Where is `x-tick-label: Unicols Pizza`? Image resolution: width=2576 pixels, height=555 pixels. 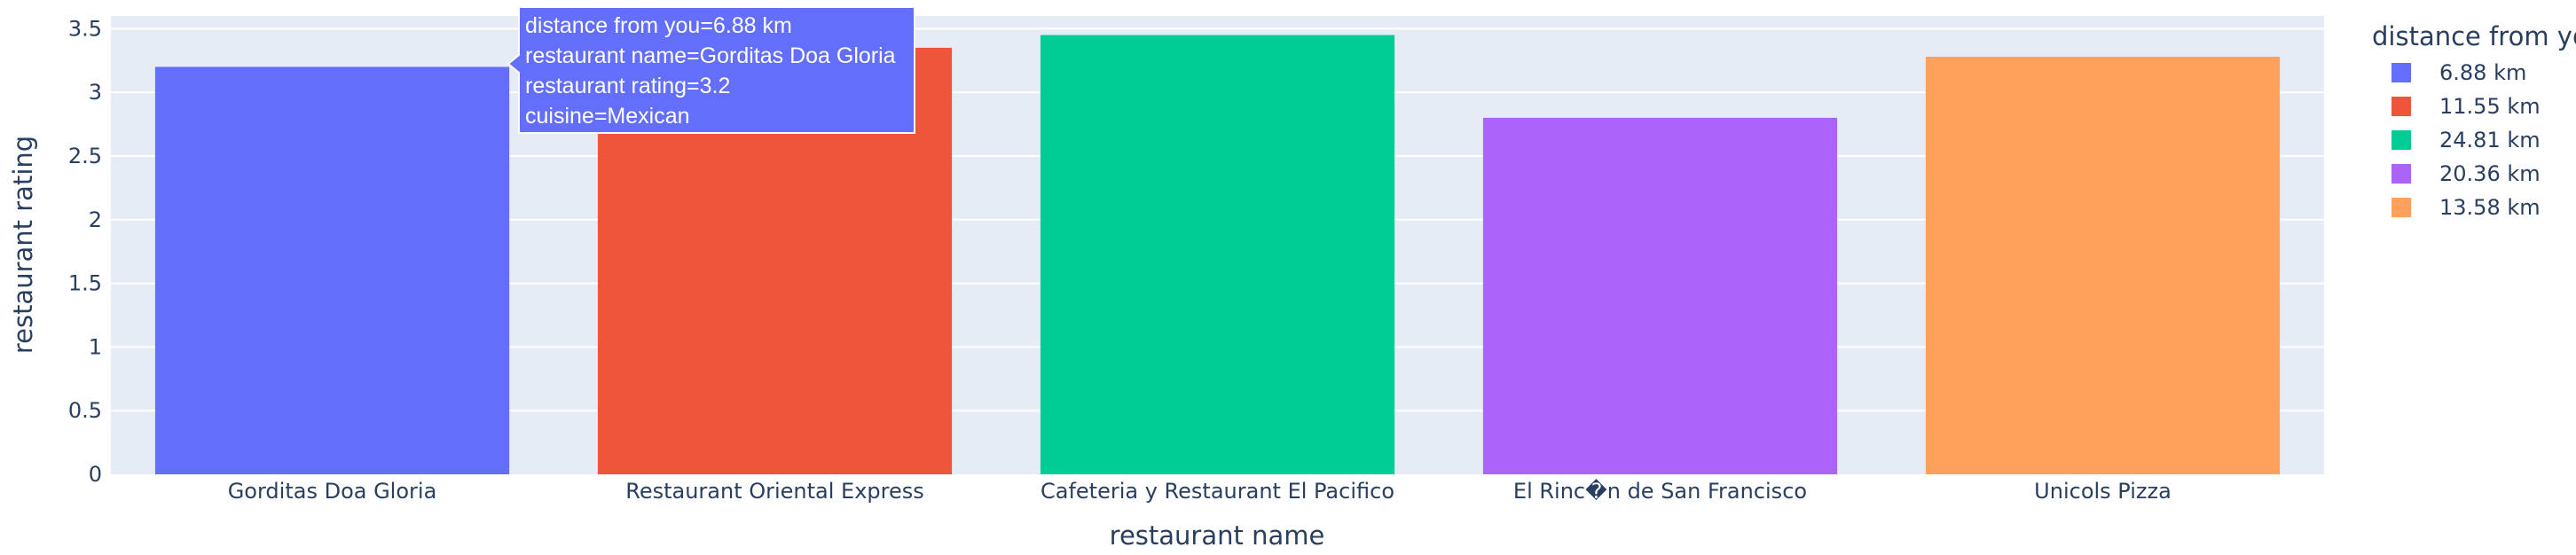 x-tick-label: Unicols Pizza is located at coordinates (2103, 491).